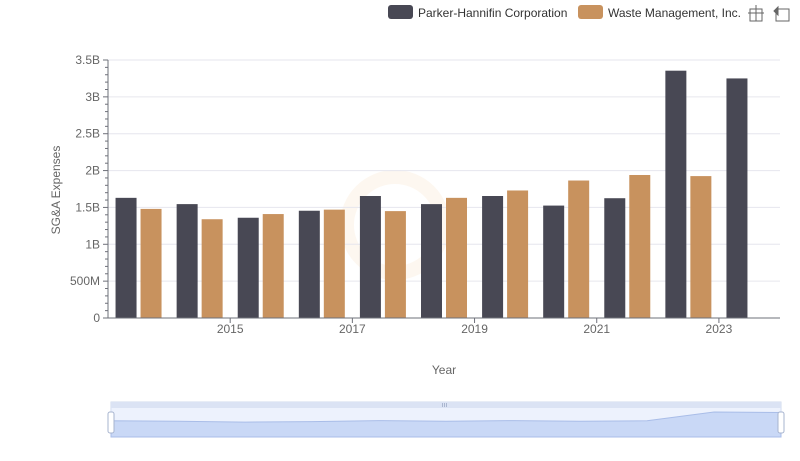 The height and width of the screenshot is (461, 800). Describe the element at coordinates (87, 207) in the screenshot. I see `y-tick-label: 1.5B` at that location.